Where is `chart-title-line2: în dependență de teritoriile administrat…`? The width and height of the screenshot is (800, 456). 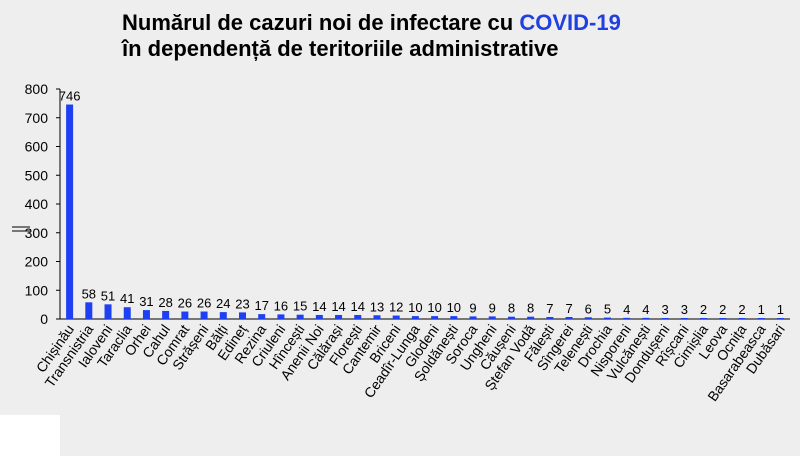
chart-title-line2: în dependență de teritoriile administrat… is located at coordinates (340, 48).